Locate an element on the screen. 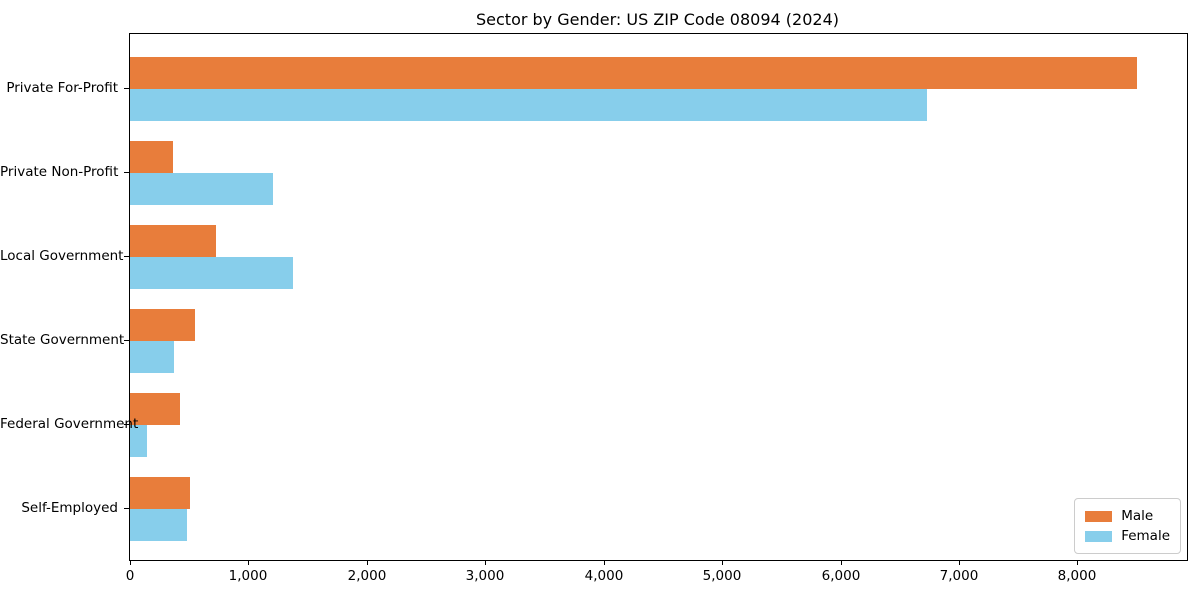 The width and height of the screenshot is (1200, 600). x-tick-label: 0 is located at coordinates (130, 576).